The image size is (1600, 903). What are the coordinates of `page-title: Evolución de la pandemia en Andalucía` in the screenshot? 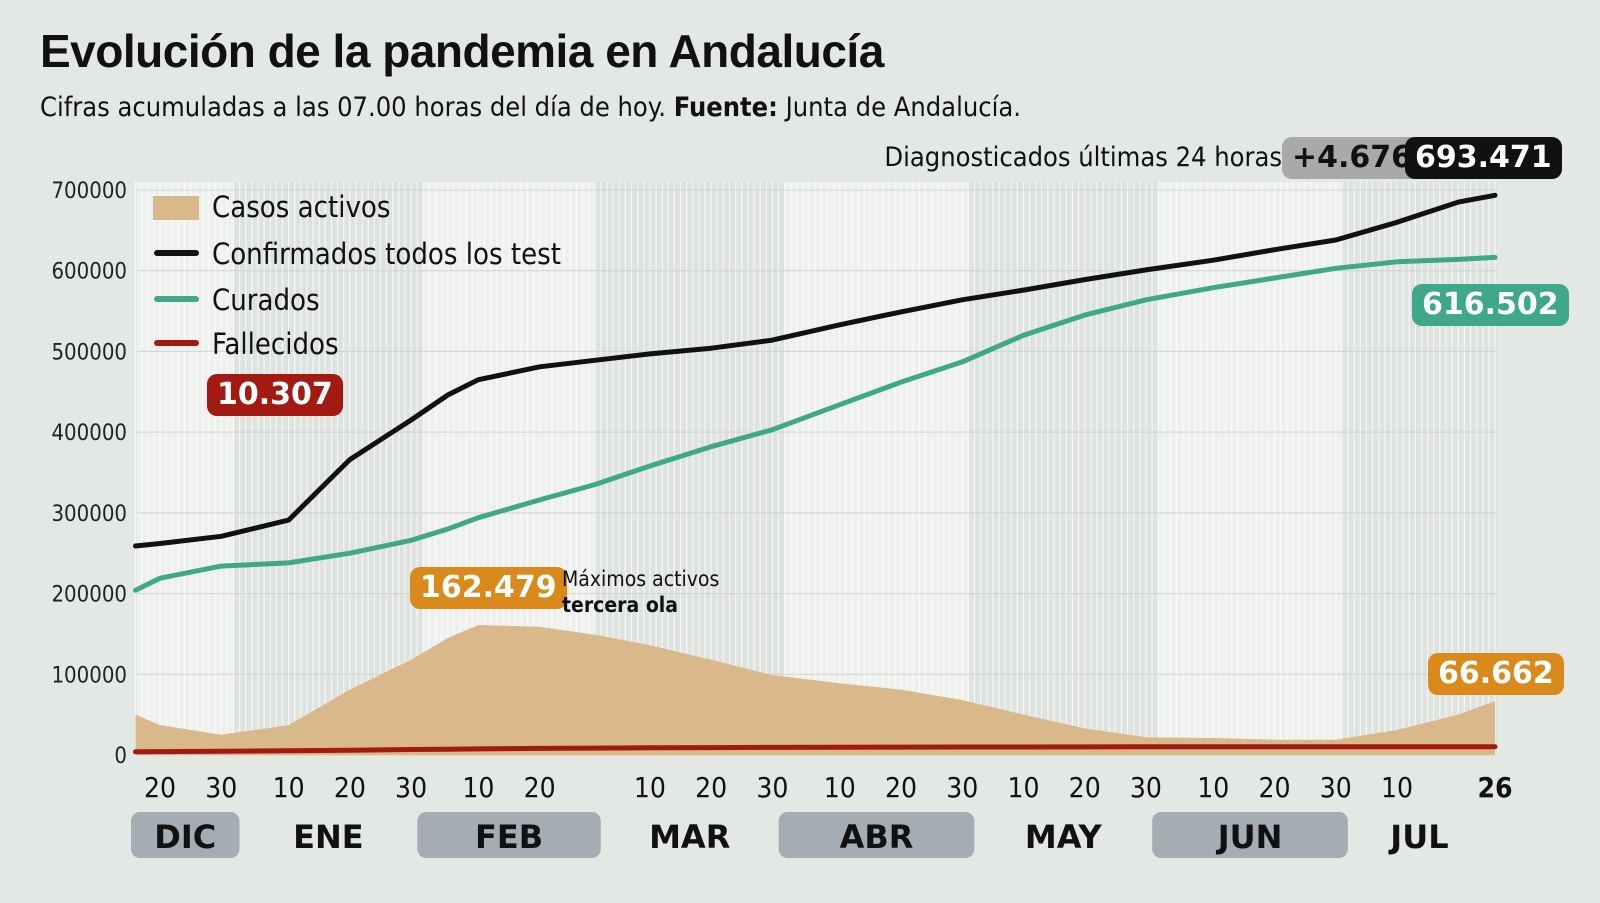 It's located at (462, 51).